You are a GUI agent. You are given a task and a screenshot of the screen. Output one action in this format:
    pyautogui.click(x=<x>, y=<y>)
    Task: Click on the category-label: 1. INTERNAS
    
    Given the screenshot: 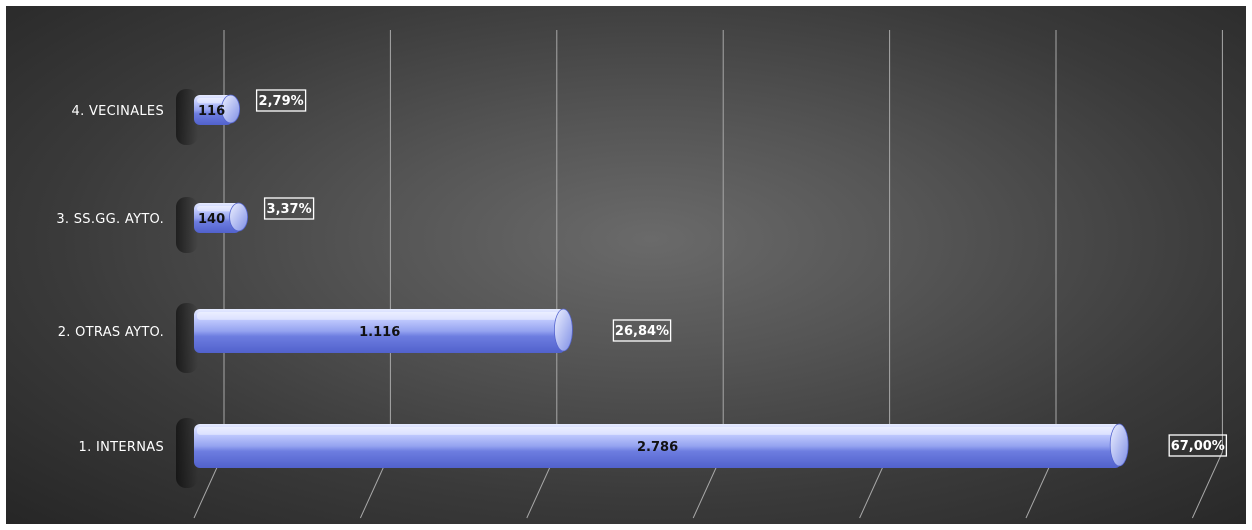 What is the action you would take?
    pyautogui.click(x=121, y=447)
    